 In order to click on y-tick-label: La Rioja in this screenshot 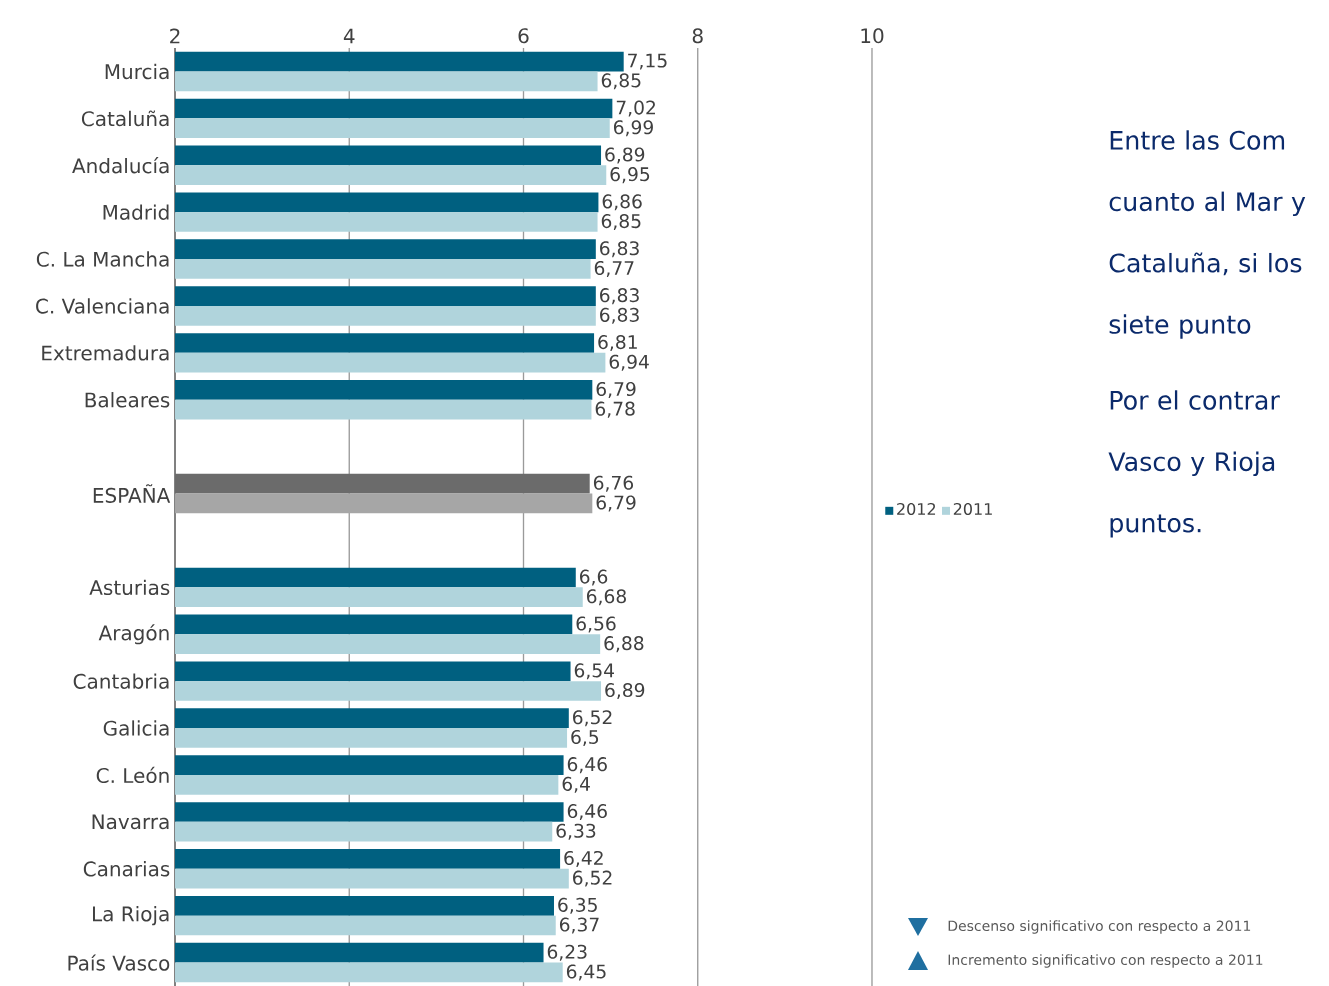, I will do `click(131, 915)`.